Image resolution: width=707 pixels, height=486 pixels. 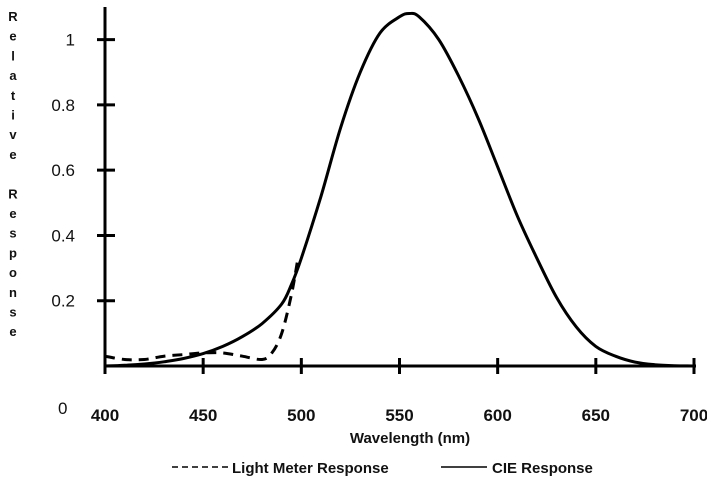 I want to click on y-tick-label: 1, so click(x=70, y=40).